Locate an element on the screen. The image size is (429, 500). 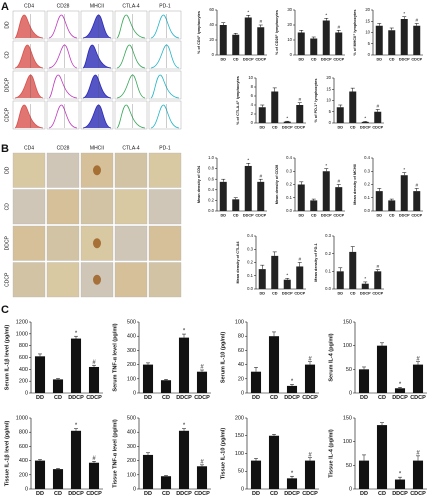
y-tick-label: 50 is located at coordinates (349, 370).